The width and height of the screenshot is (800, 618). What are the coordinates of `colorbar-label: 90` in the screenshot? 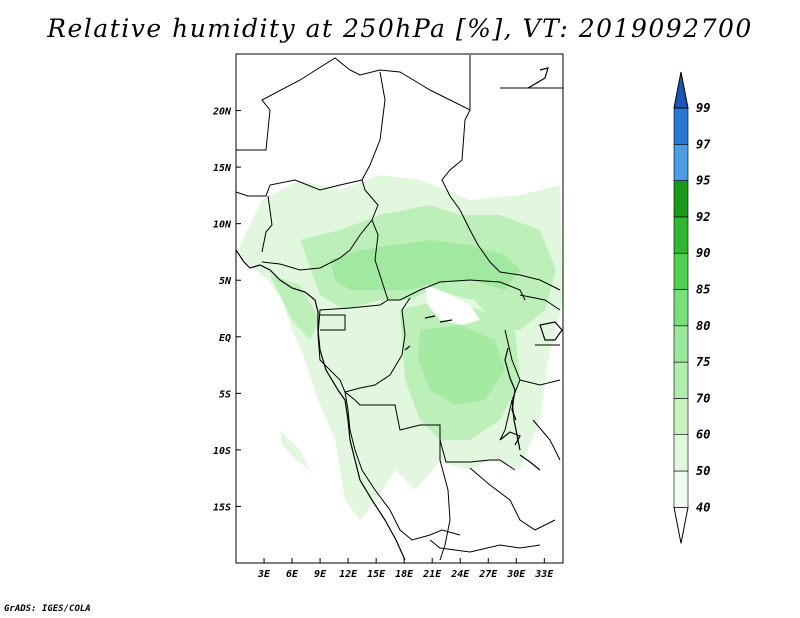 It's located at (703, 253).